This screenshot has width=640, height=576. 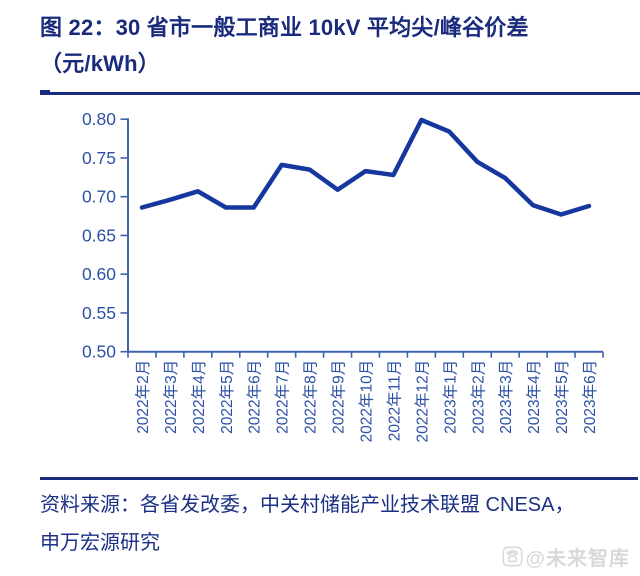 I want to click on x-axis-label: 2023年6月, so click(x=590, y=397).